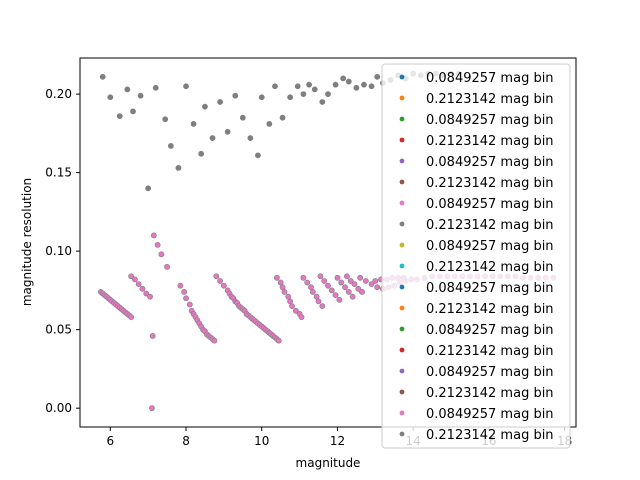  I want to click on x-tick-label: 6, so click(110, 441).